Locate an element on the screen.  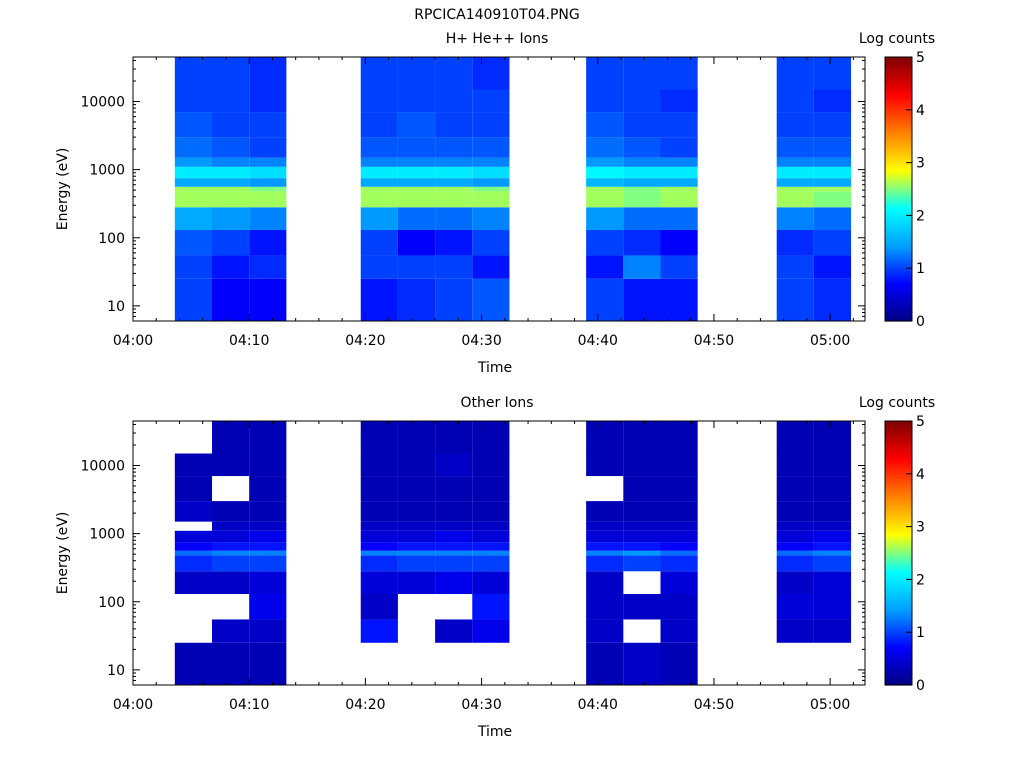
x-tick-label: 05:00 is located at coordinates (830, 705).